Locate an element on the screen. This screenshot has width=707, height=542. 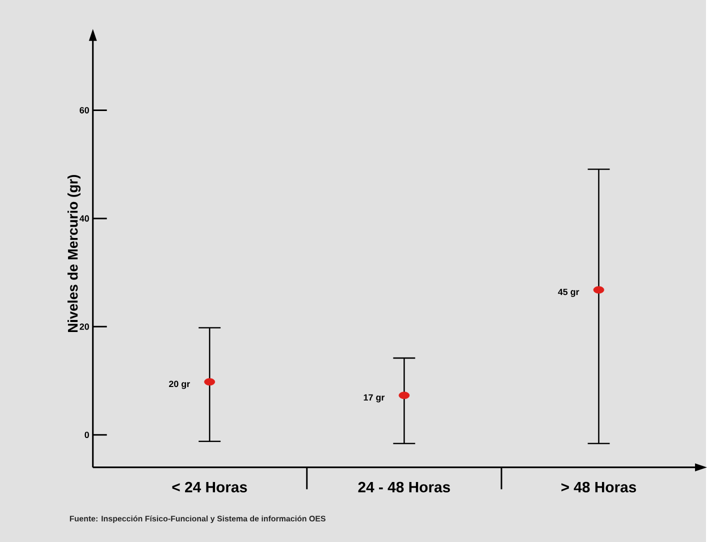
annotation: 45 gr is located at coordinates (569, 292).